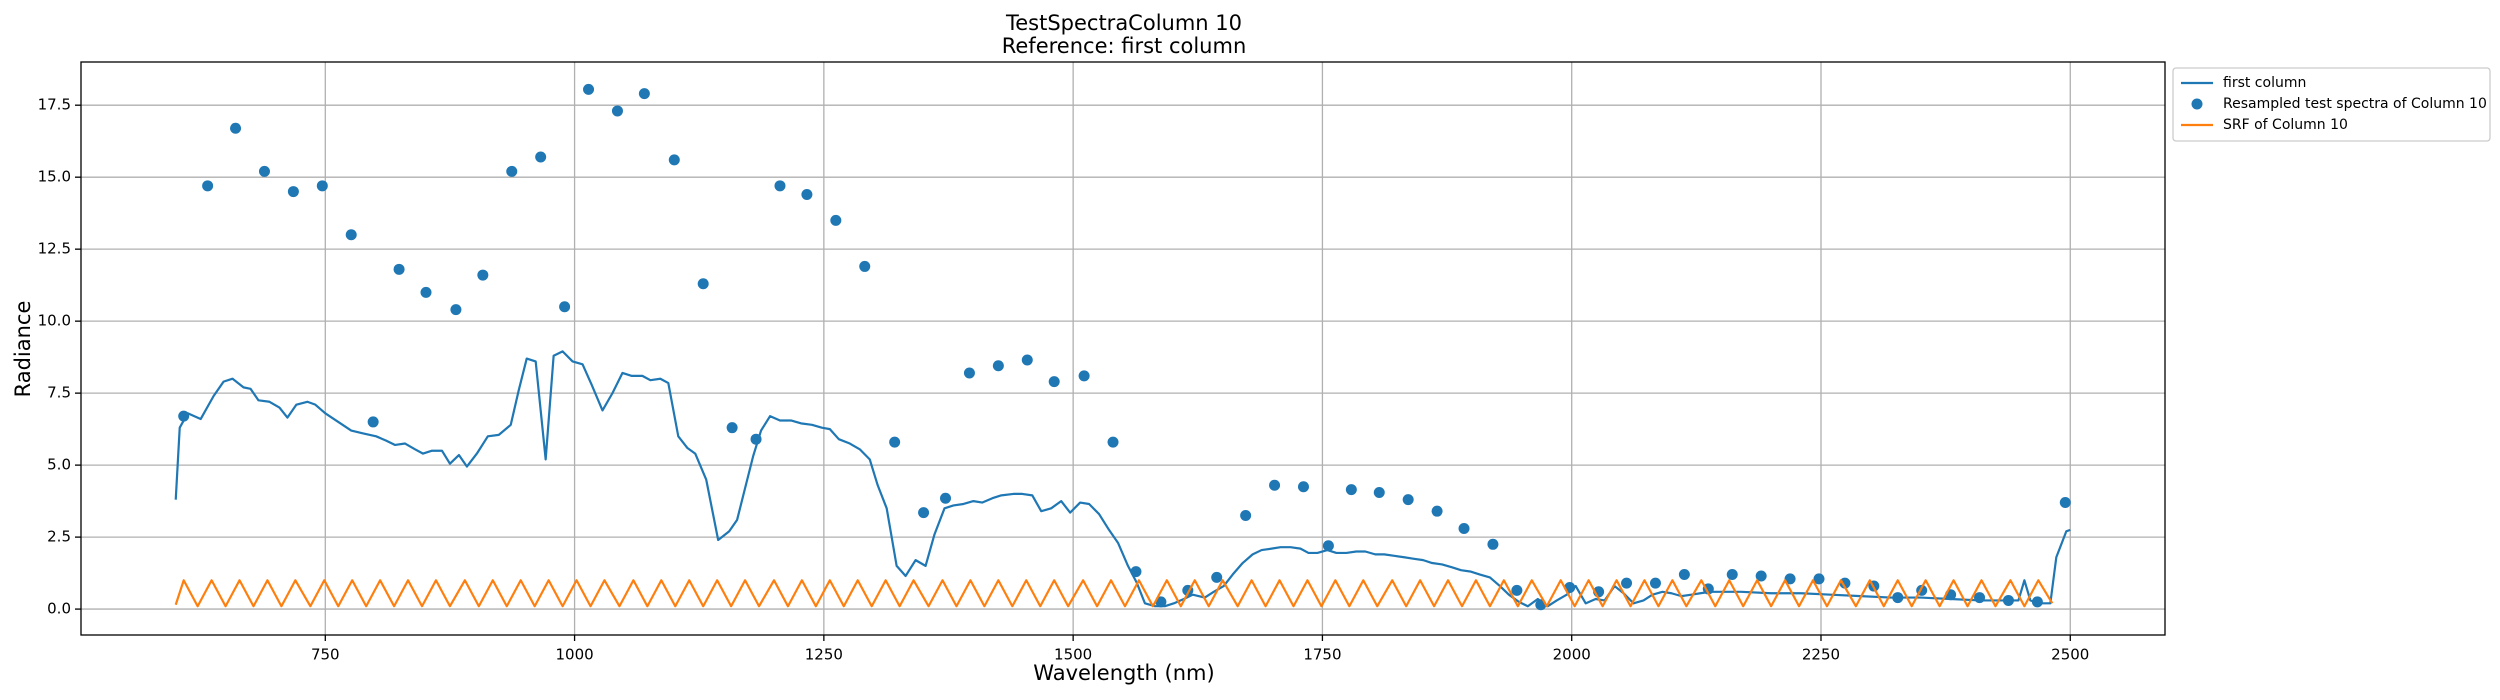 The height and width of the screenshot is (700, 2500). What do you see at coordinates (1124, 46) in the screenshot?
I see `chart-subtitle: Reference: first column` at bounding box center [1124, 46].